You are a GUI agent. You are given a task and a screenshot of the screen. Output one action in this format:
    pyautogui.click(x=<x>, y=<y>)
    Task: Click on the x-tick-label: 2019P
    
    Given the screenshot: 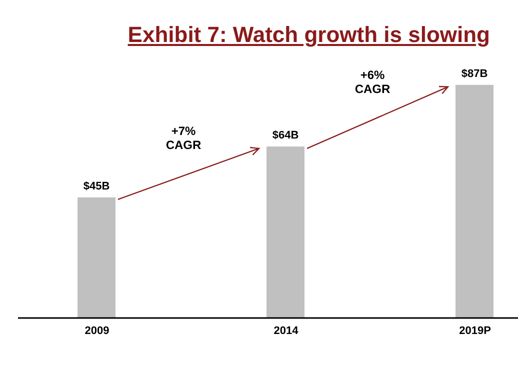 What is the action you would take?
    pyautogui.click(x=475, y=330)
    